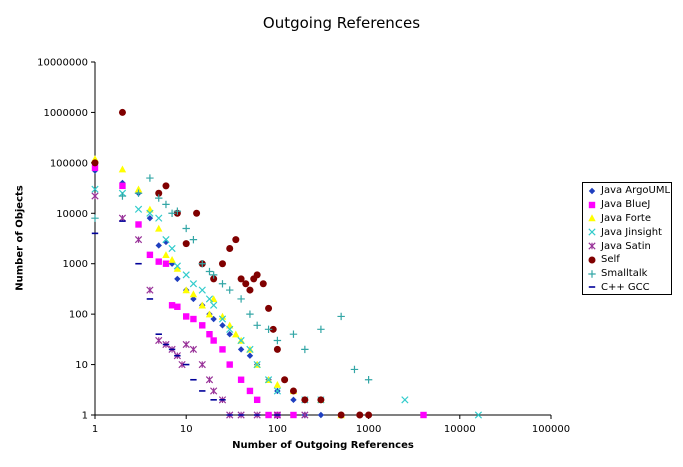 The width and height of the screenshot is (683, 467). Describe the element at coordinates (186, 429) in the screenshot. I see `x-tick-label: 10` at that location.